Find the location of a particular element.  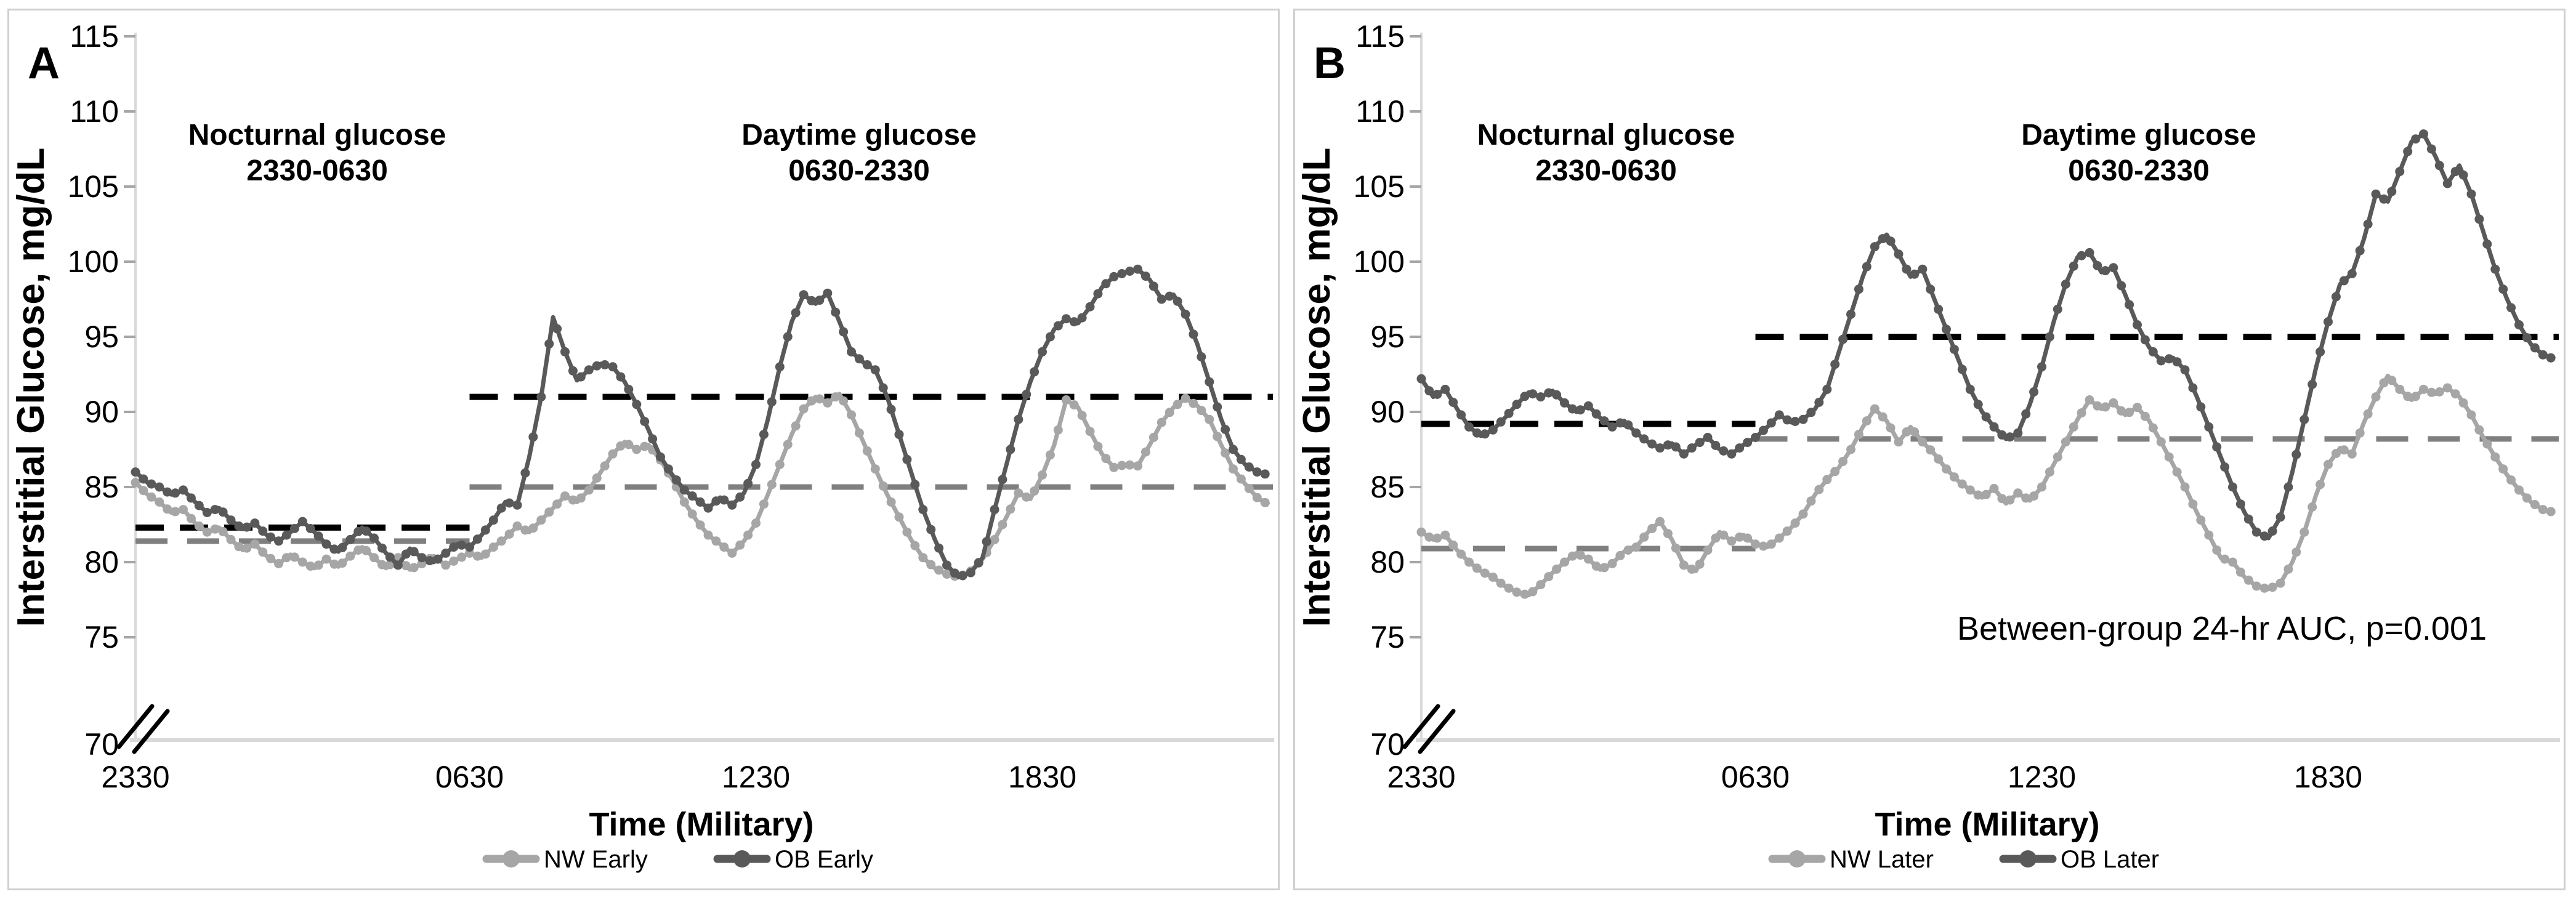

x-tick-label-1230: 1230 is located at coordinates (2042, 777).